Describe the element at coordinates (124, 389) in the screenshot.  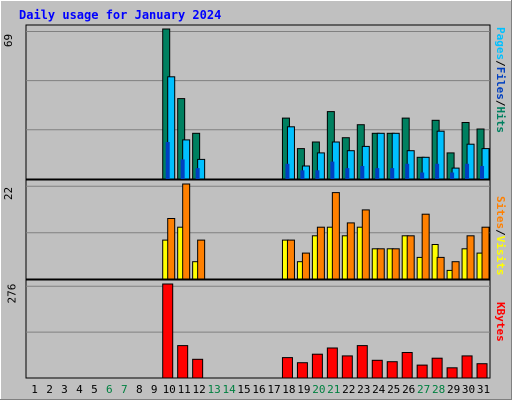
I see `x-tick-label: 7` at that location.